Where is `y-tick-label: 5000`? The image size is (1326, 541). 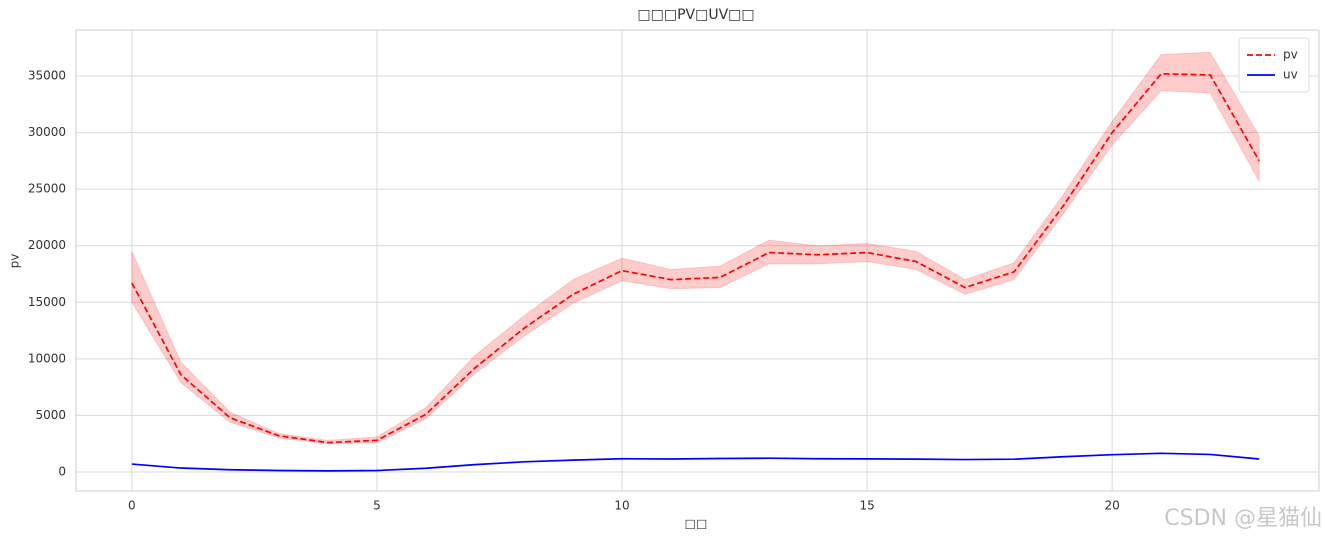
y-tick-label: 5000 is located at coordinates (50, 415).